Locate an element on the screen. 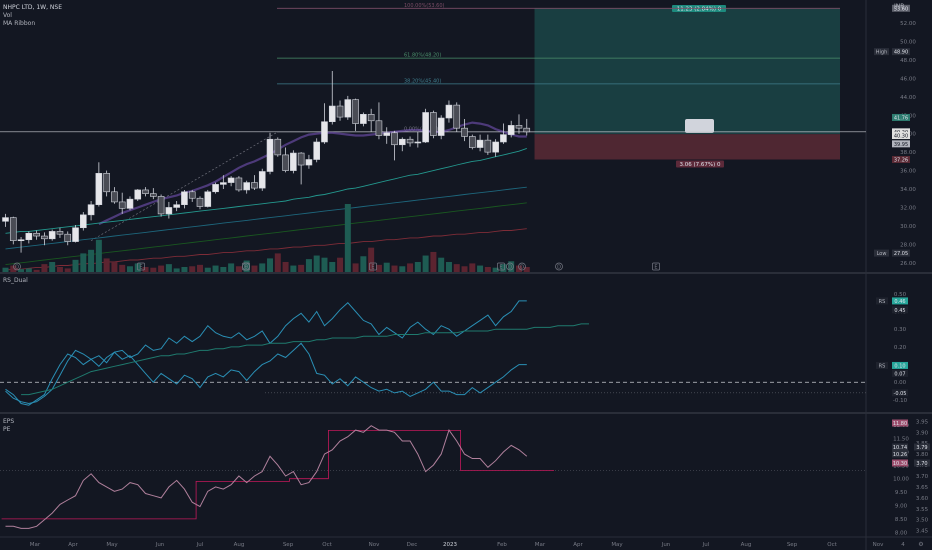 Image resolution: width=932 pixels, height=550 pixels. price-tick-label: 50.00 is located at coordinates (908, 42).